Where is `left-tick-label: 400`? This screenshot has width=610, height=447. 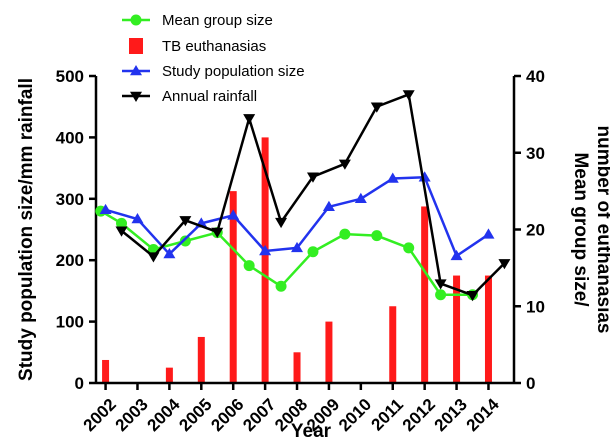
left-tick-label: 400 is located at coordinates (70, 137).